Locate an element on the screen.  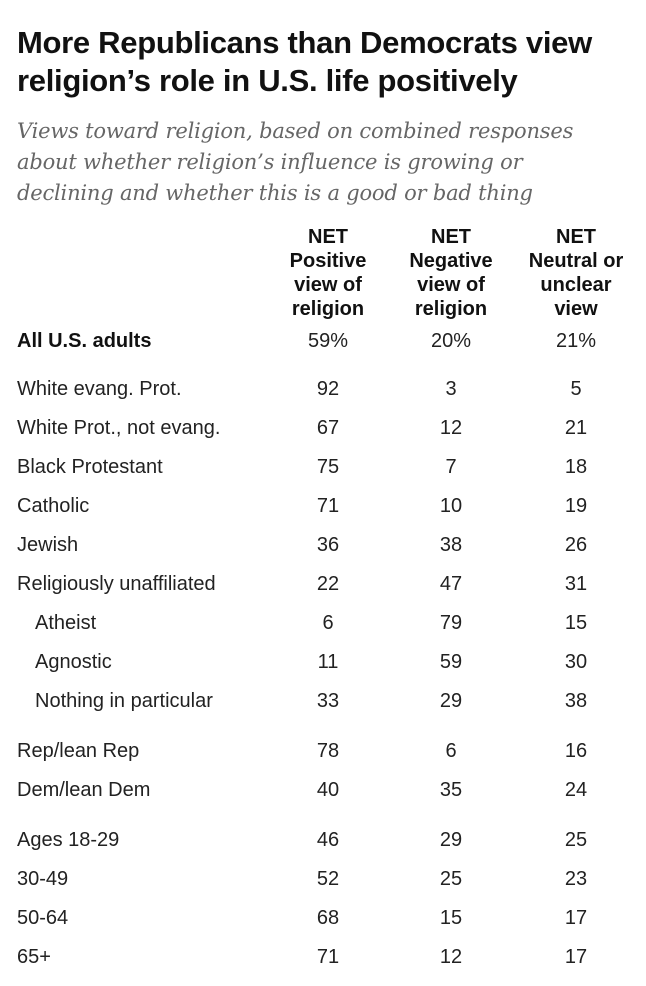
row-label: Atheist is located at coordinates (66, 623).